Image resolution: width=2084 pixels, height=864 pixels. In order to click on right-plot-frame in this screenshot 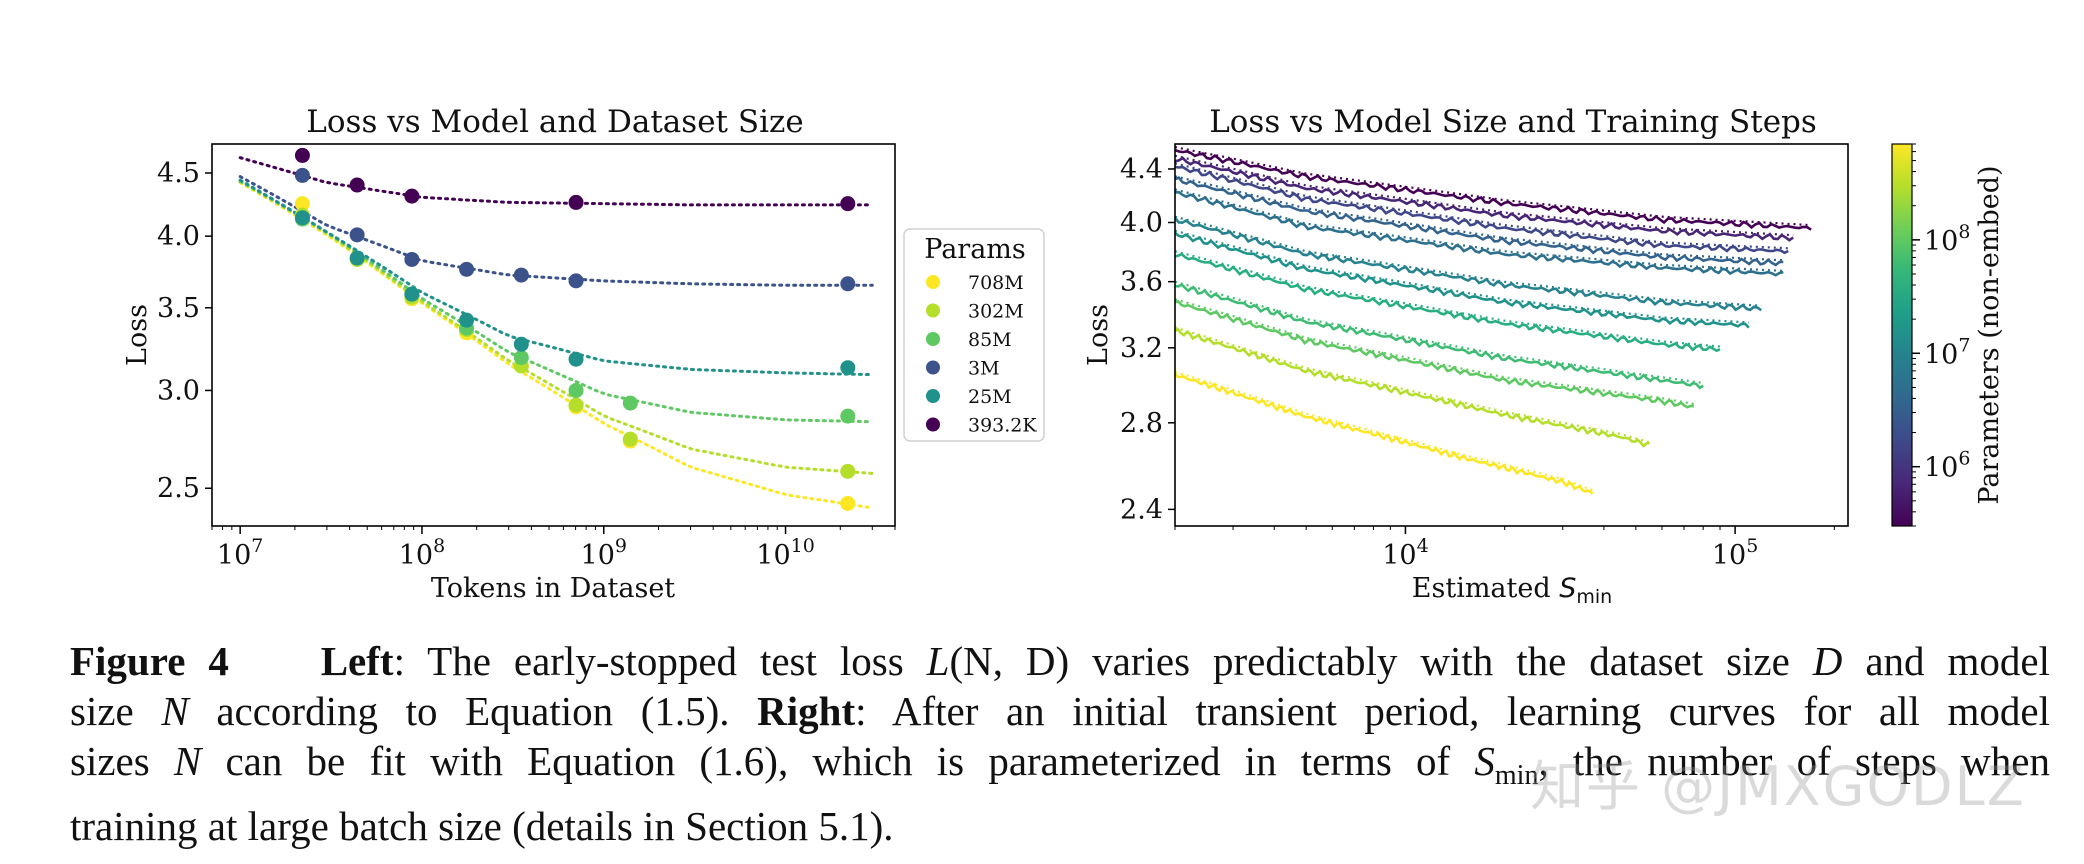, I will do `click(1511, 335)`.